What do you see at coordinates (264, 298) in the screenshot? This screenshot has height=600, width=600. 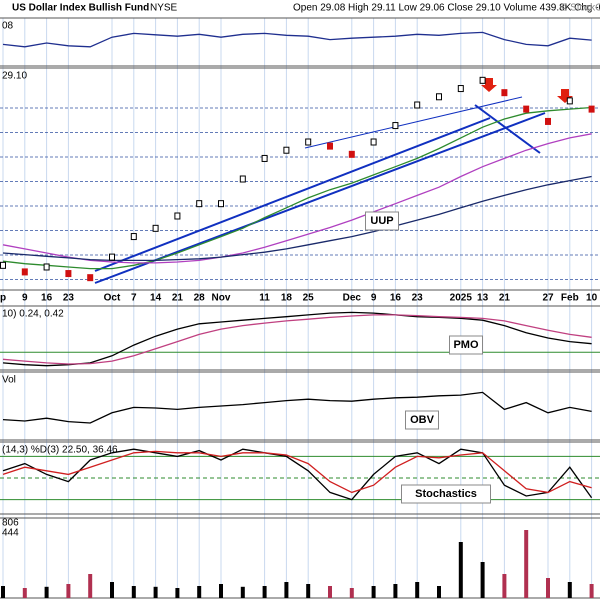 I see `x-tick-label: 11` at bounding box center [264, 298].